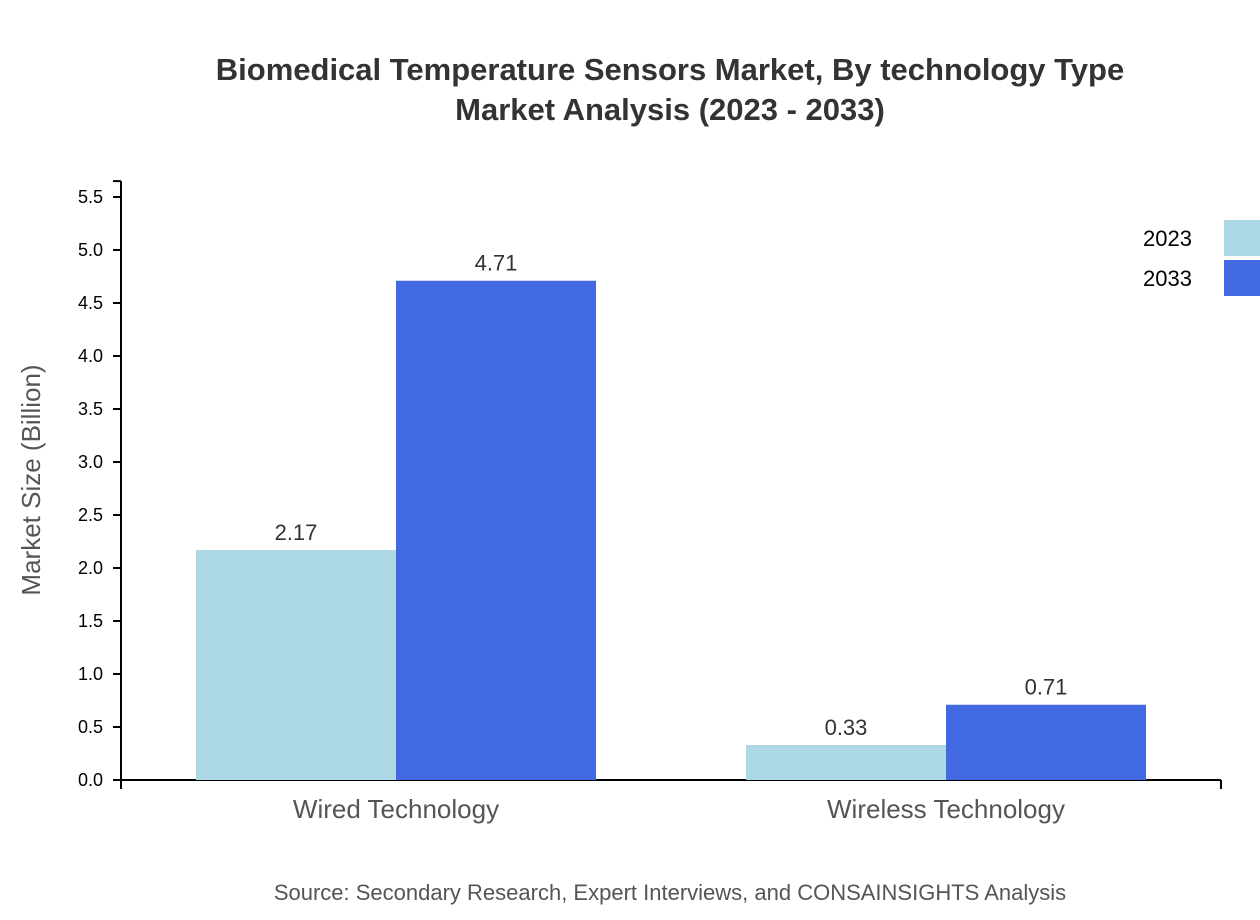  Describe the element at coordinates (31, 479) in the screenshot. I see `y-axis-label: Market Size (Billion)` at that location.